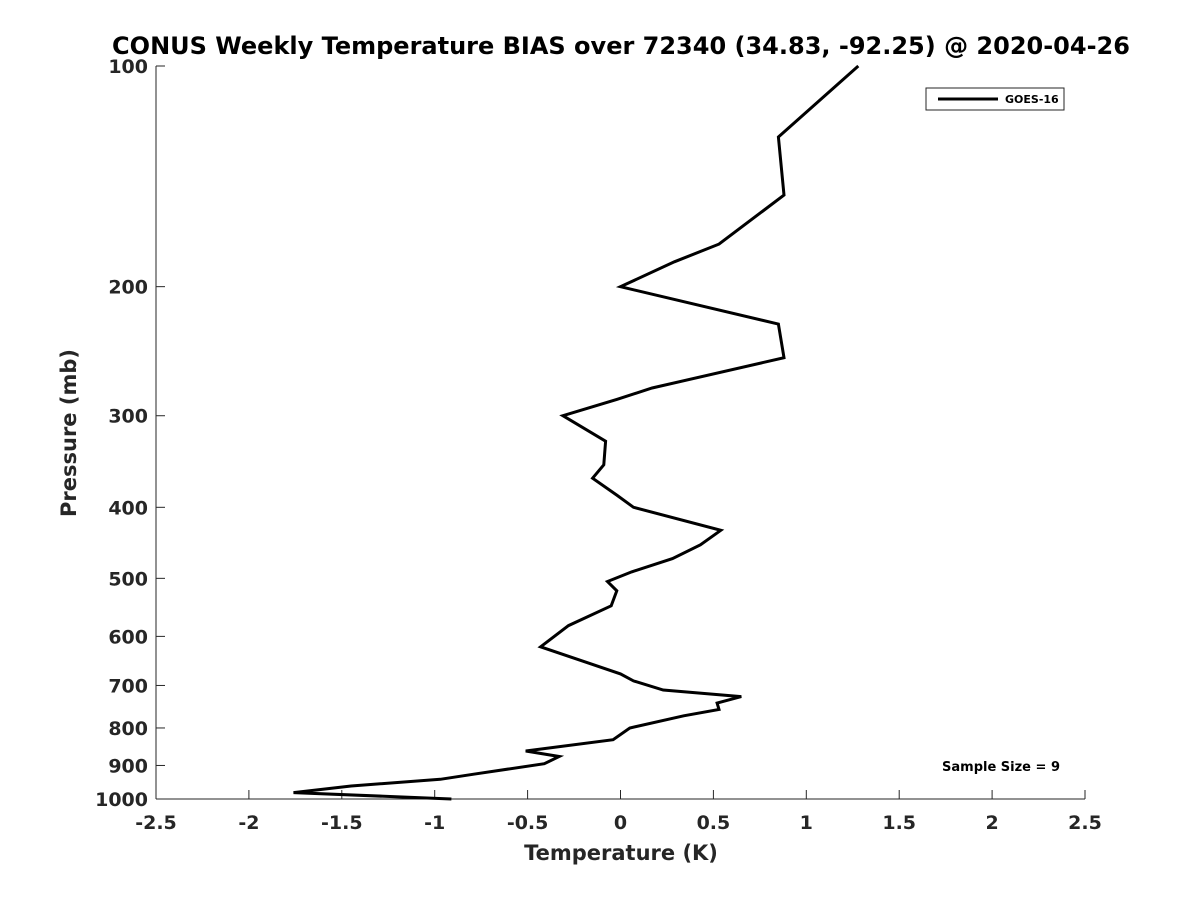  What do you see at coordinates (714, 823) in the screenshot?
I see `x-tick-label: 0.5` at bounding box center [714, 823].